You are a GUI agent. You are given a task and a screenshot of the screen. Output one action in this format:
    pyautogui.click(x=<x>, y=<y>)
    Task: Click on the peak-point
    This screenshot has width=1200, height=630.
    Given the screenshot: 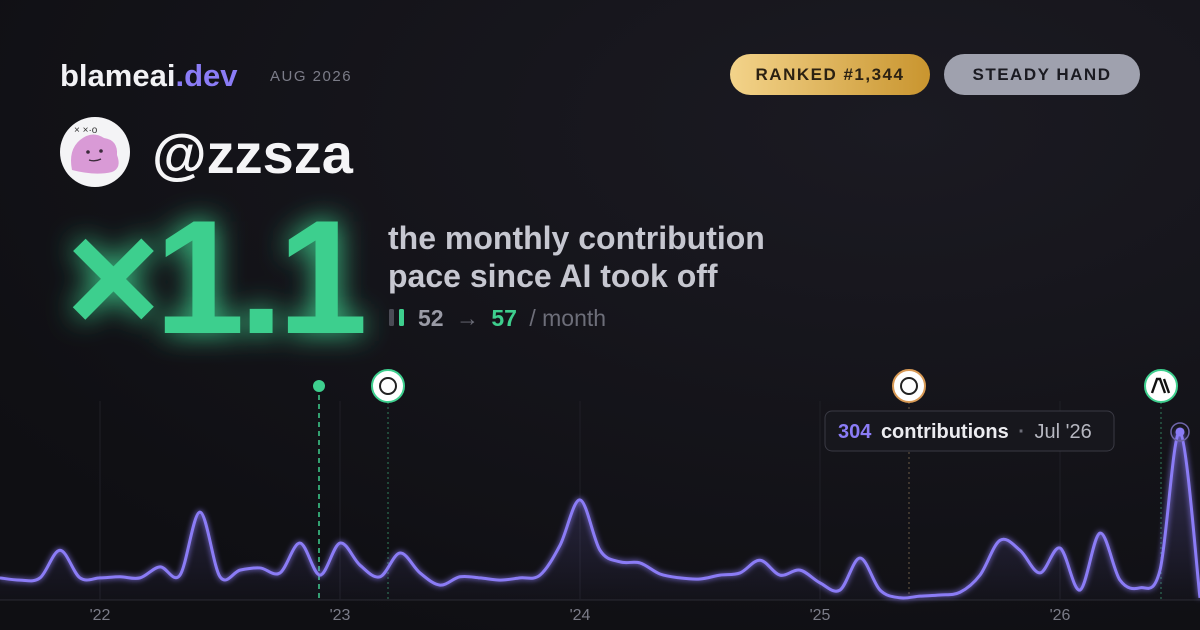 What is the action you would take?
    pyautogui.click(x=1180, y=432)
    